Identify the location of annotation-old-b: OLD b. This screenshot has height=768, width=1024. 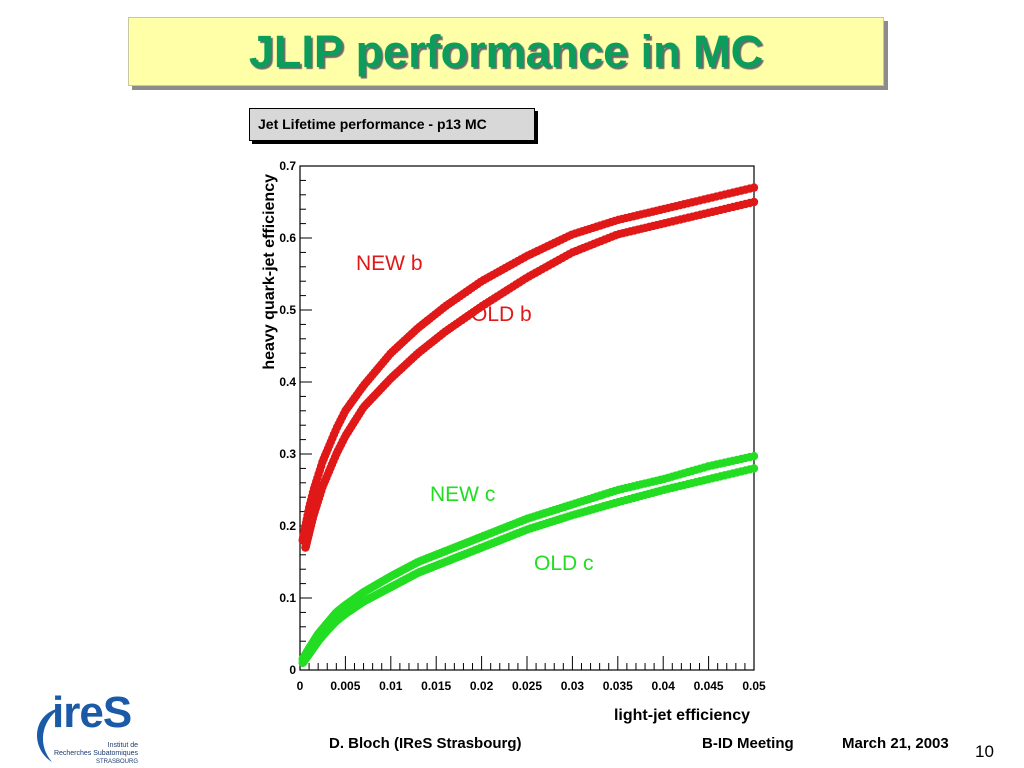
(501, 314).